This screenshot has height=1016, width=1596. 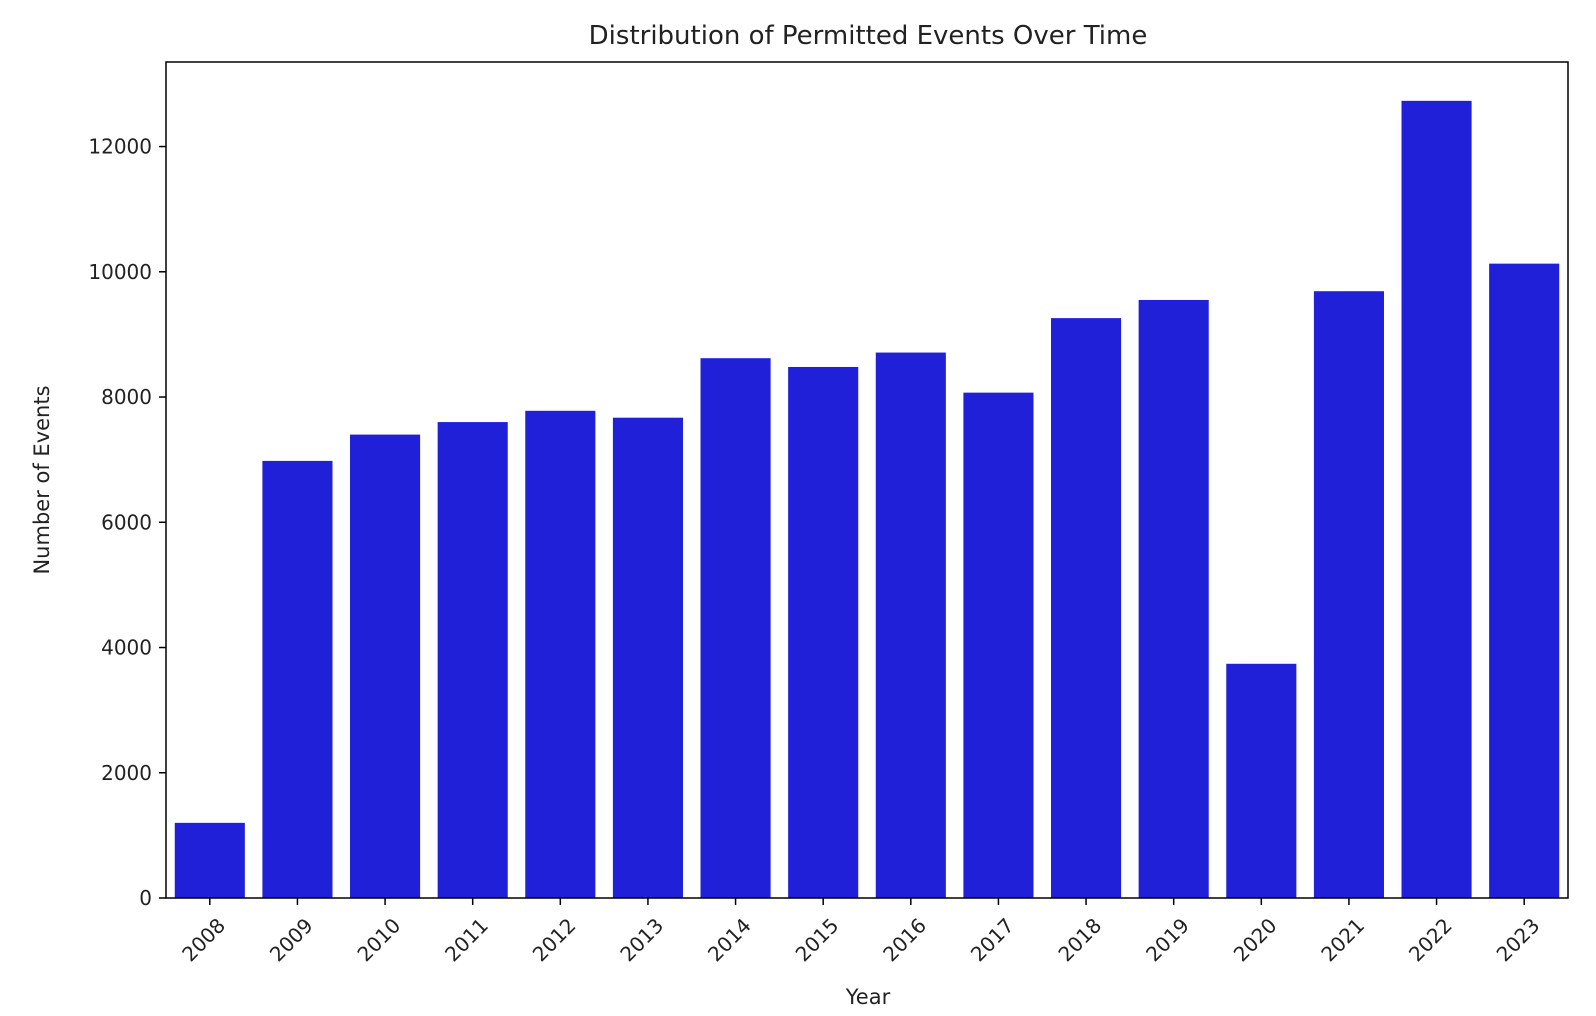 I want to click on y-tick-label: 4000, so click(x=126, y=648).